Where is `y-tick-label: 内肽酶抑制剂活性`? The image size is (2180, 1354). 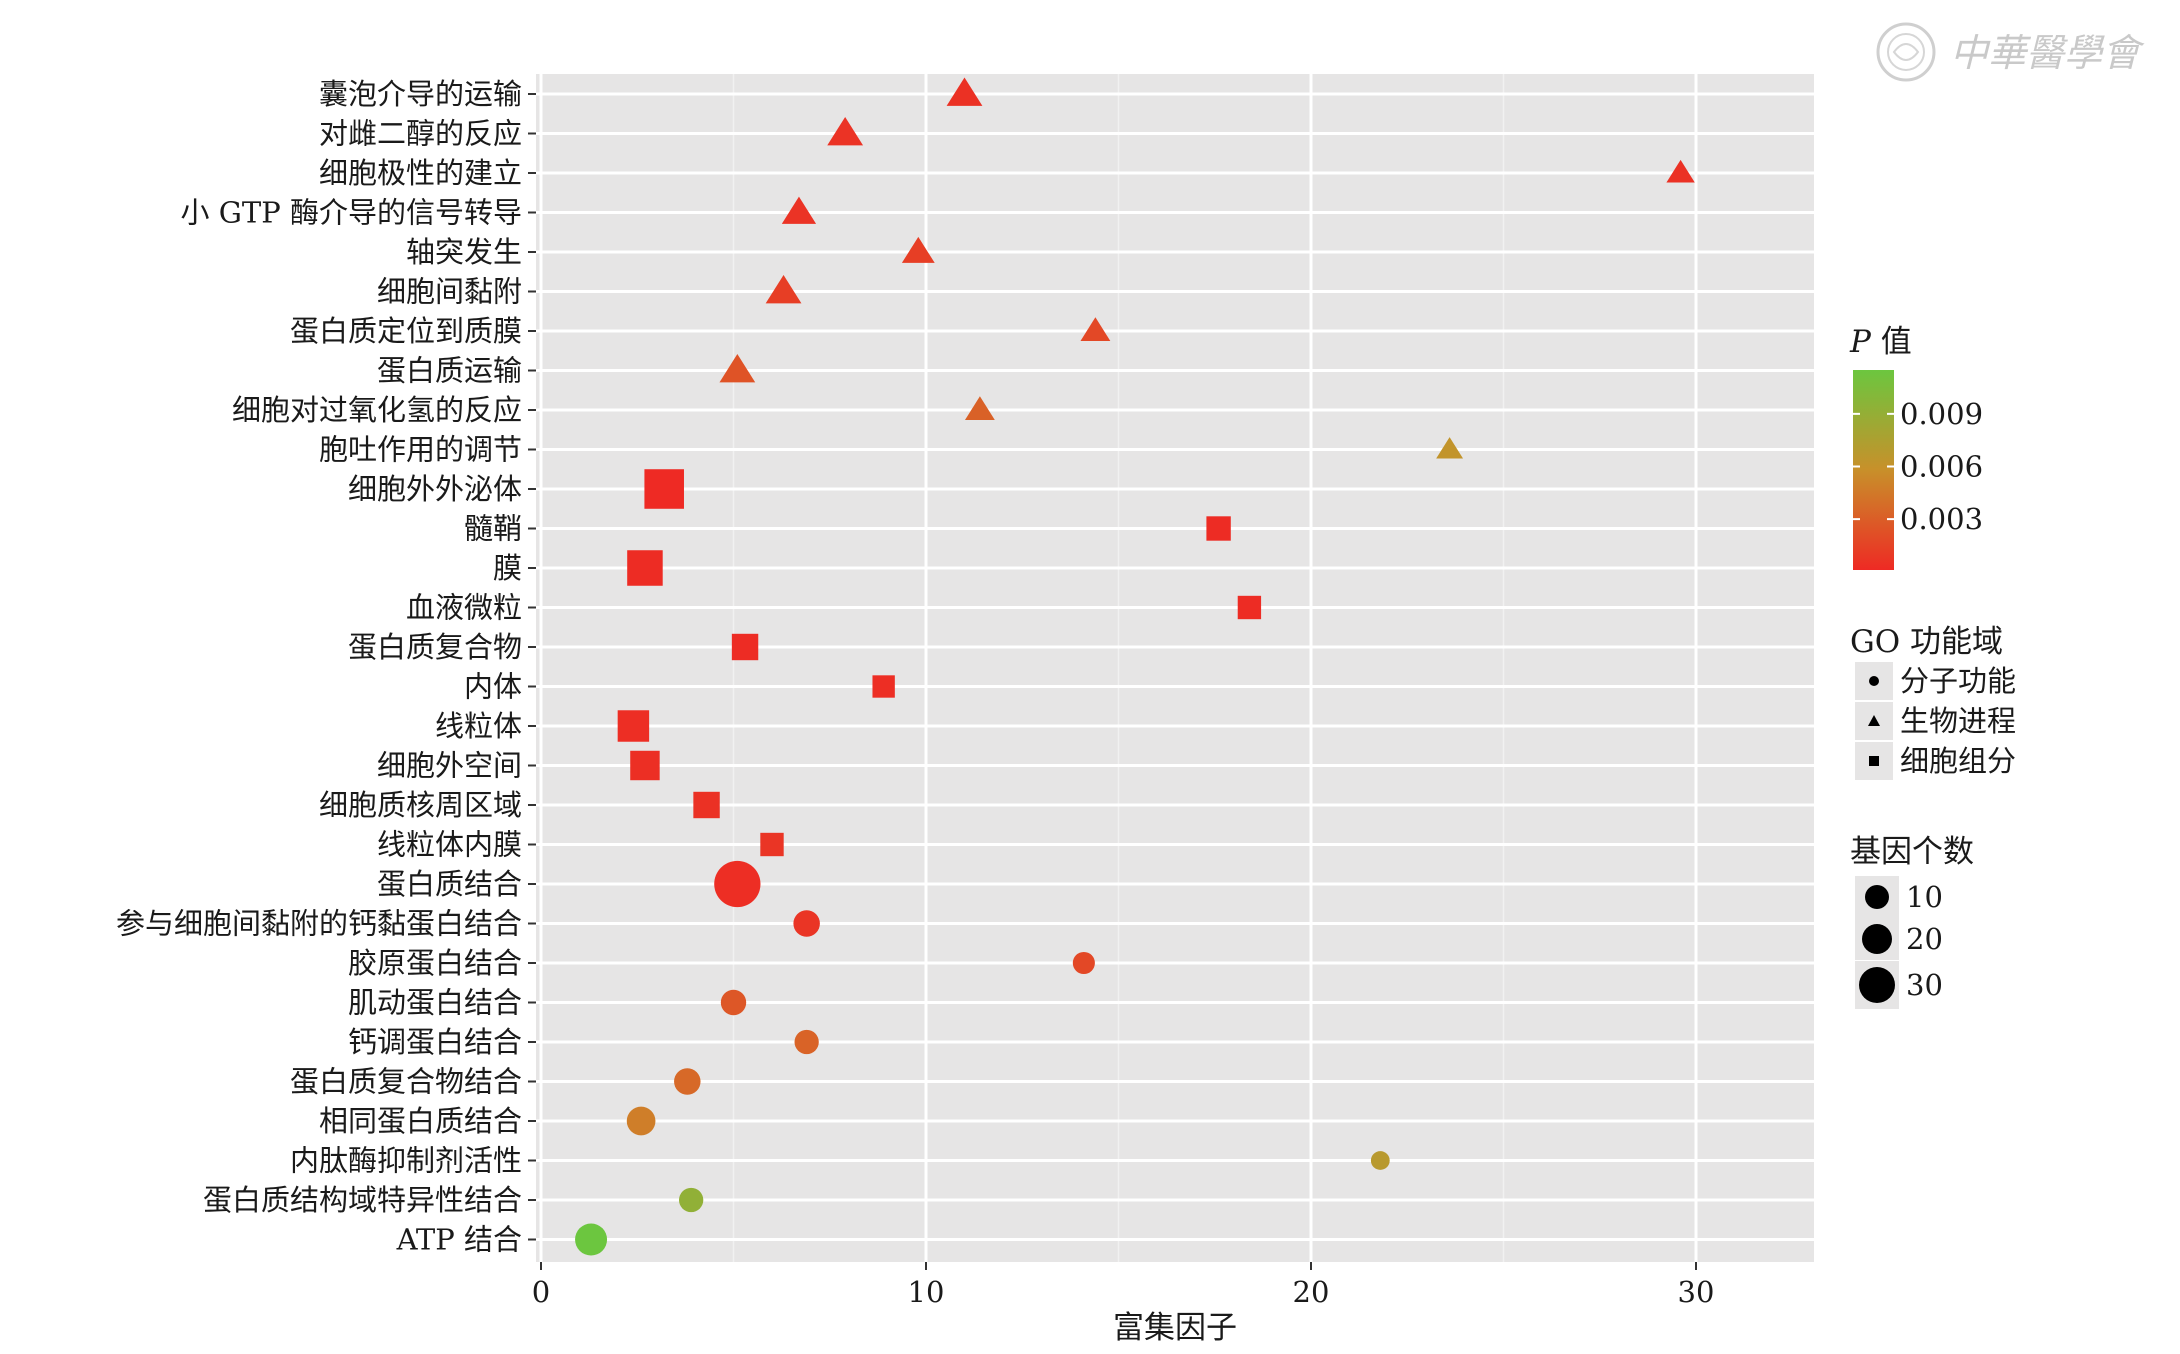
y-tick-label: 内肽酶抑制剂活性 is located at coordinates (406, 1161).